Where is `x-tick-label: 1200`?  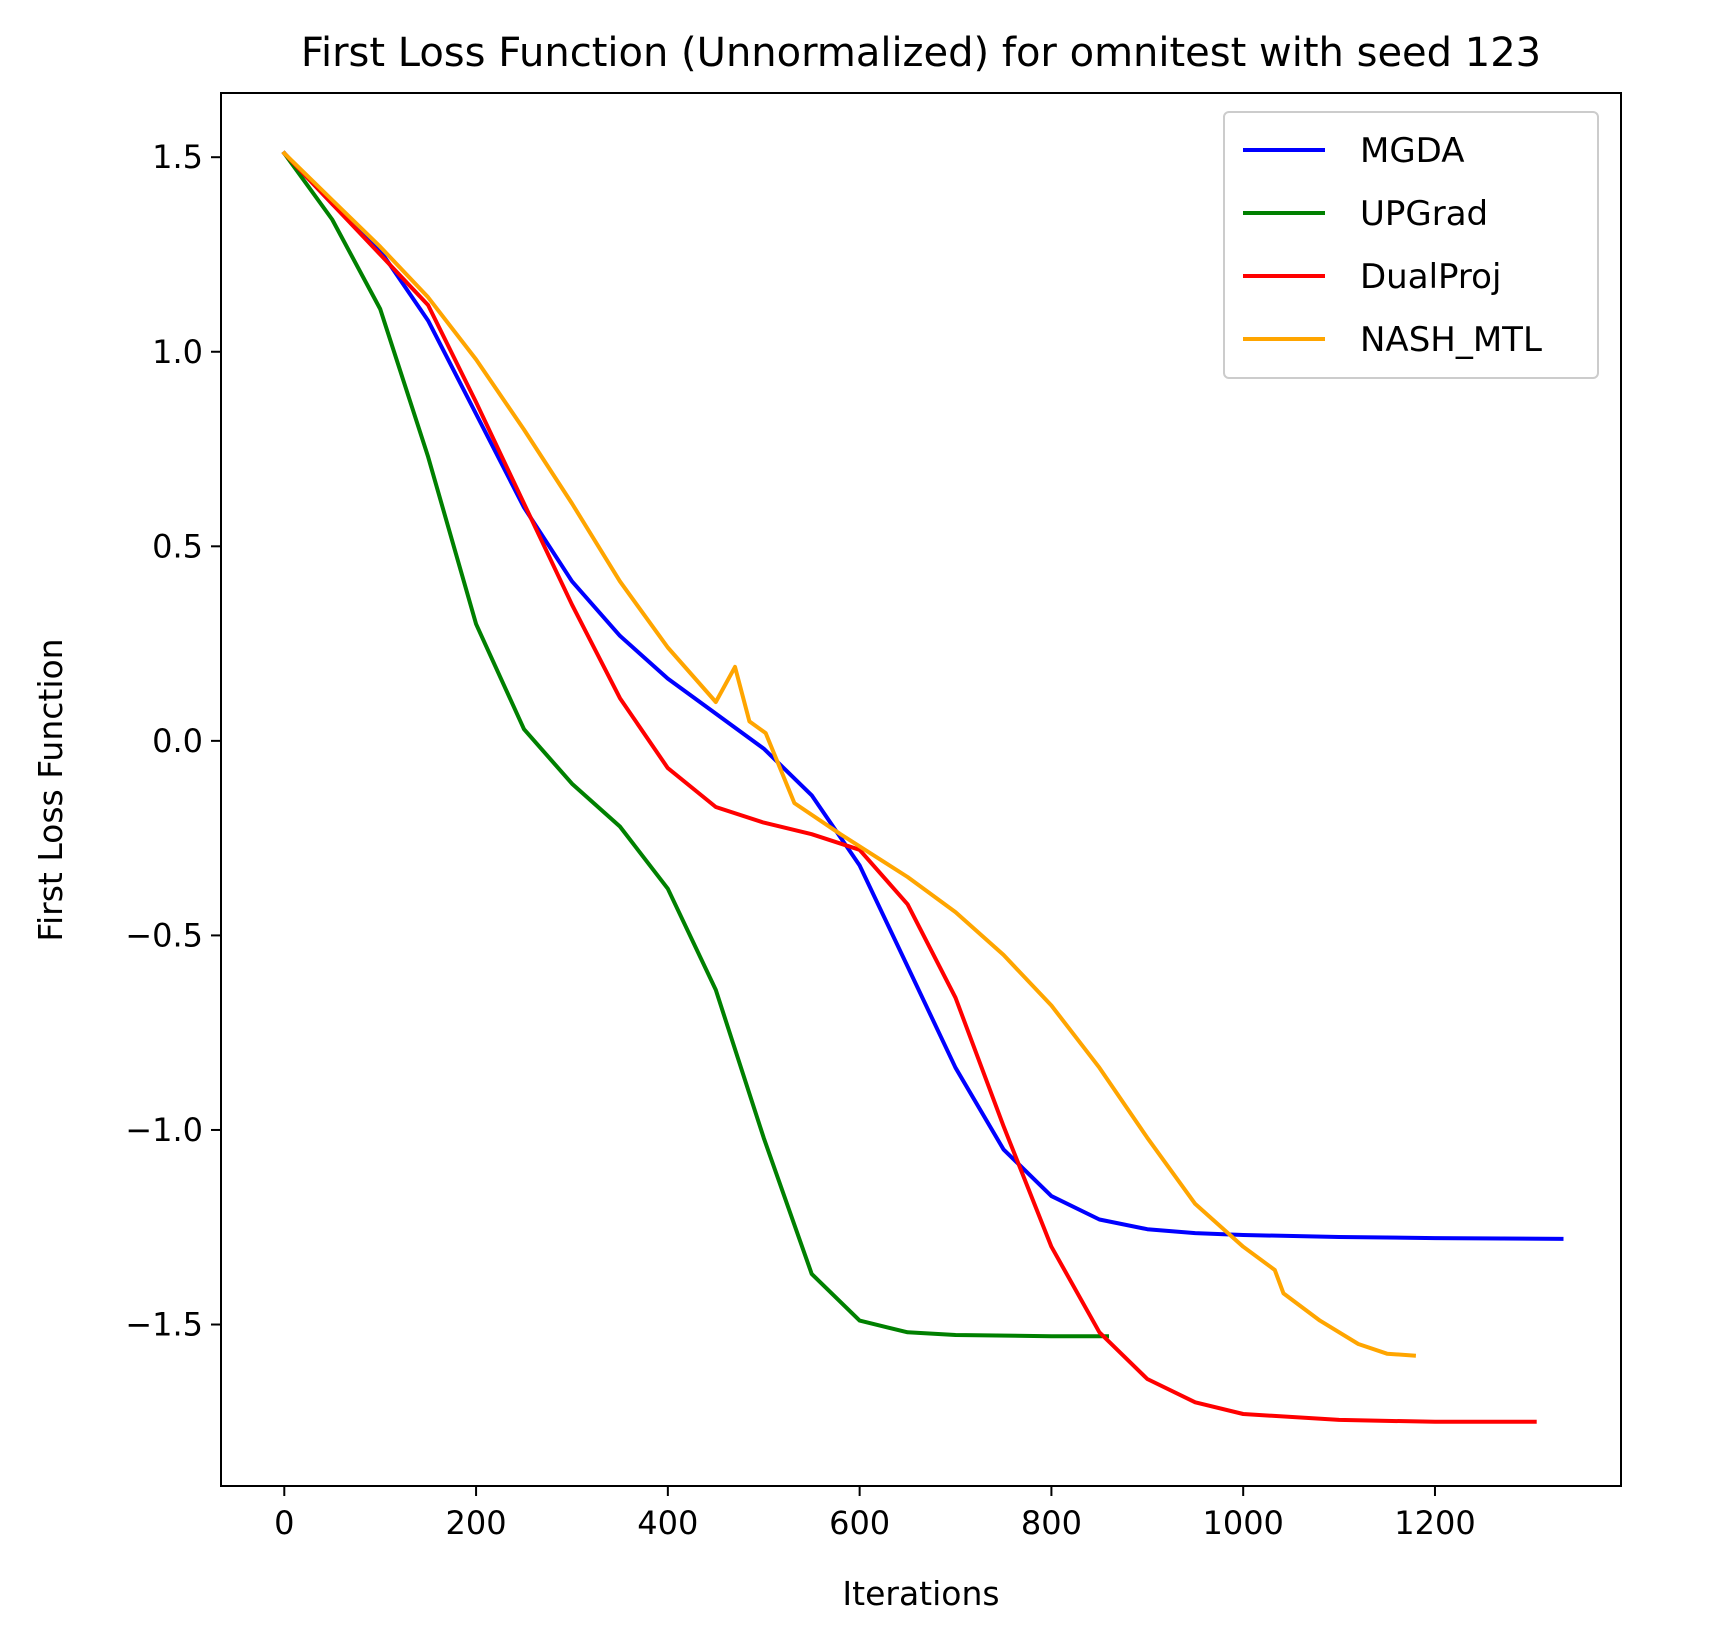 x-tick-label: 1200 is located at coordinates (1434, 1523).